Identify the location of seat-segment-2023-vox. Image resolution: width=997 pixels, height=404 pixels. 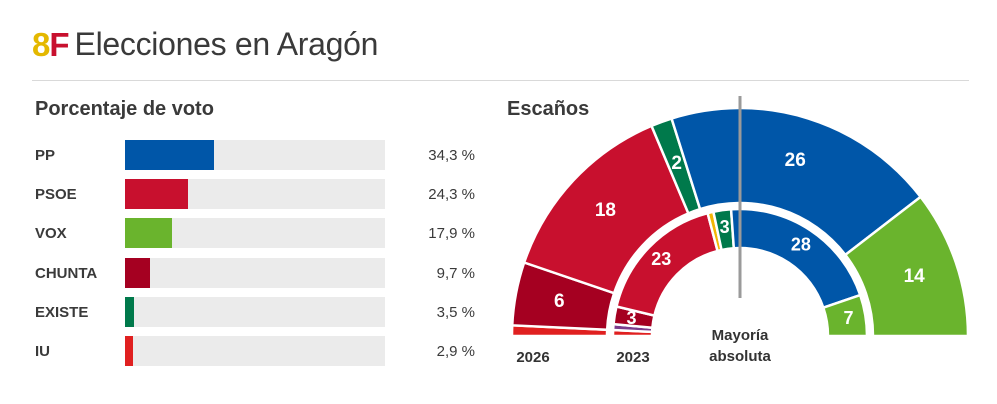
(845, 315).